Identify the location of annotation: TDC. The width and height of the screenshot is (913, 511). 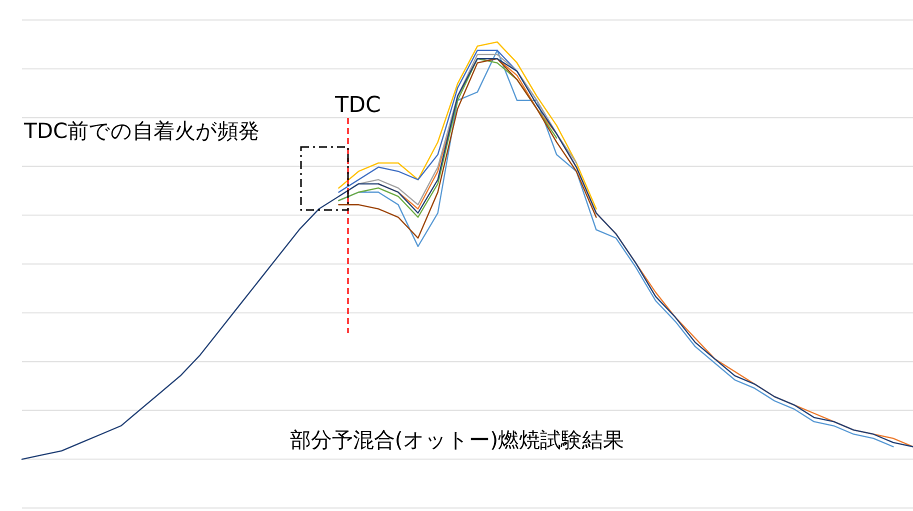
(357, 105).